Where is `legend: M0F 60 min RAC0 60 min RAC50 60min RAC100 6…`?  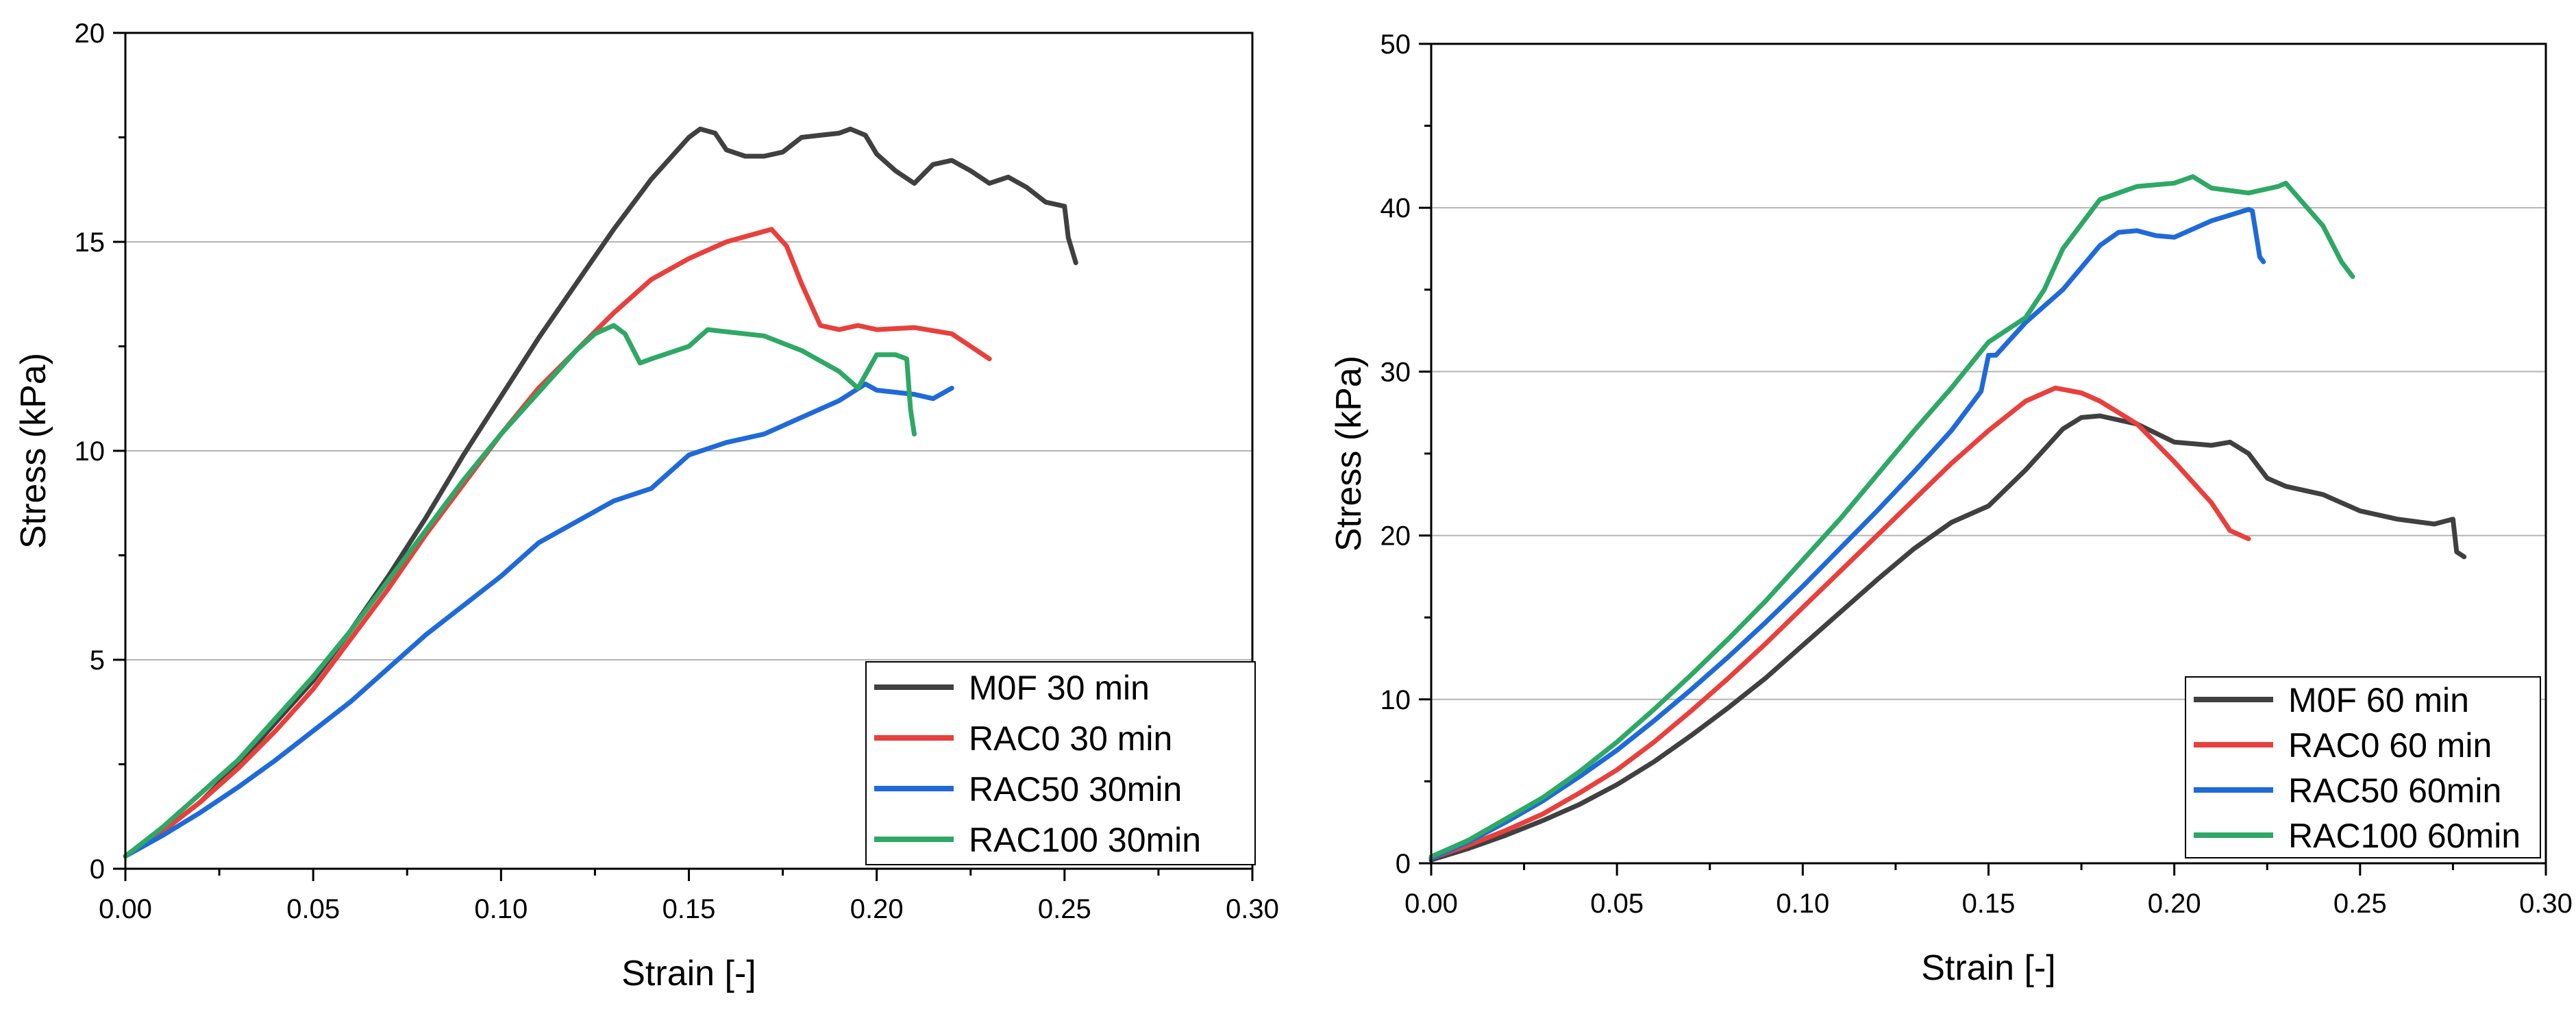
legend: M0F 60 min RAC0 60 min RAC50 60min RAC100 6… is located at coordinates (2363, 767).